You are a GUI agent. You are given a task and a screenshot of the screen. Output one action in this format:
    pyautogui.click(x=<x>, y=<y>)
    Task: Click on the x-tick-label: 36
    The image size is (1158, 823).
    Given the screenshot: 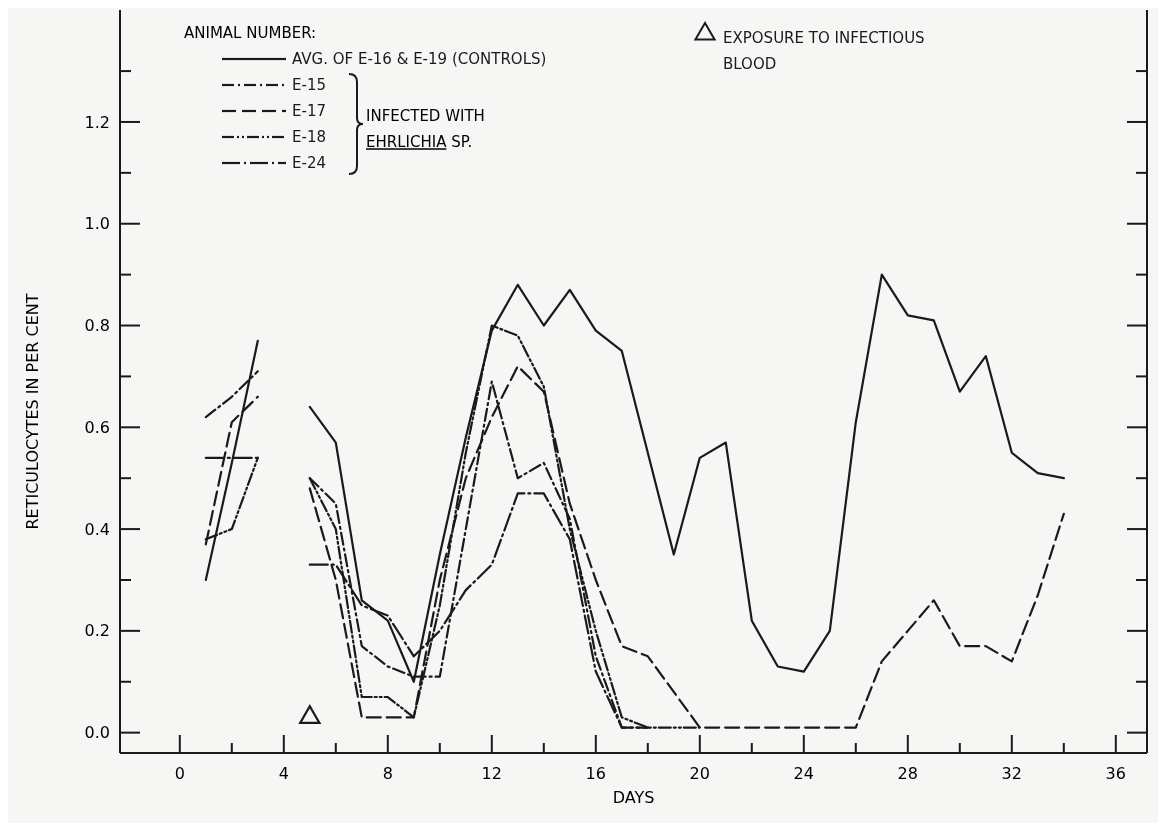 What is the action you would take?
    pyautogui.click(x=1115, y=773)
    